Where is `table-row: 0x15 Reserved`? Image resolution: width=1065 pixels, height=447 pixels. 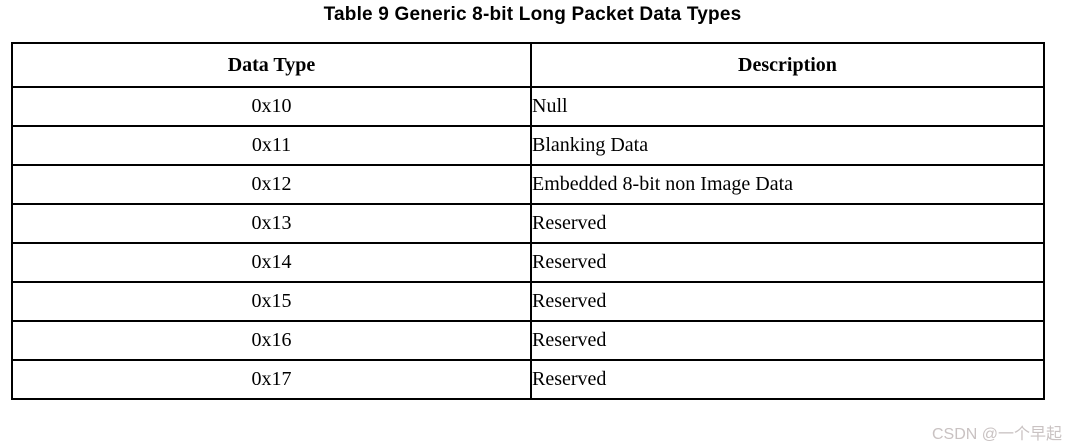 table-row: 0x15 Reserved is located at coordinates (528, 301).